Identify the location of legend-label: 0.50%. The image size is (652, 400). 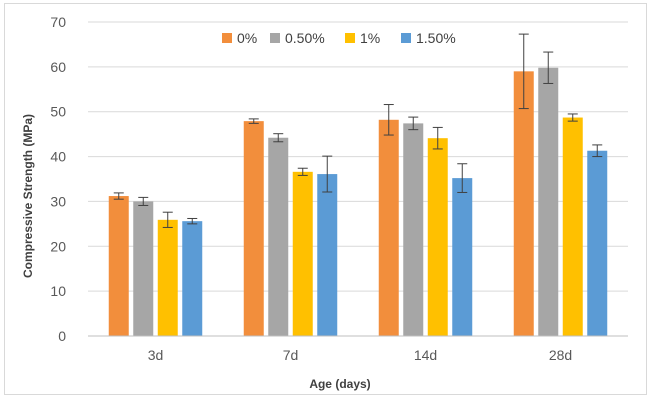
(305, 38).